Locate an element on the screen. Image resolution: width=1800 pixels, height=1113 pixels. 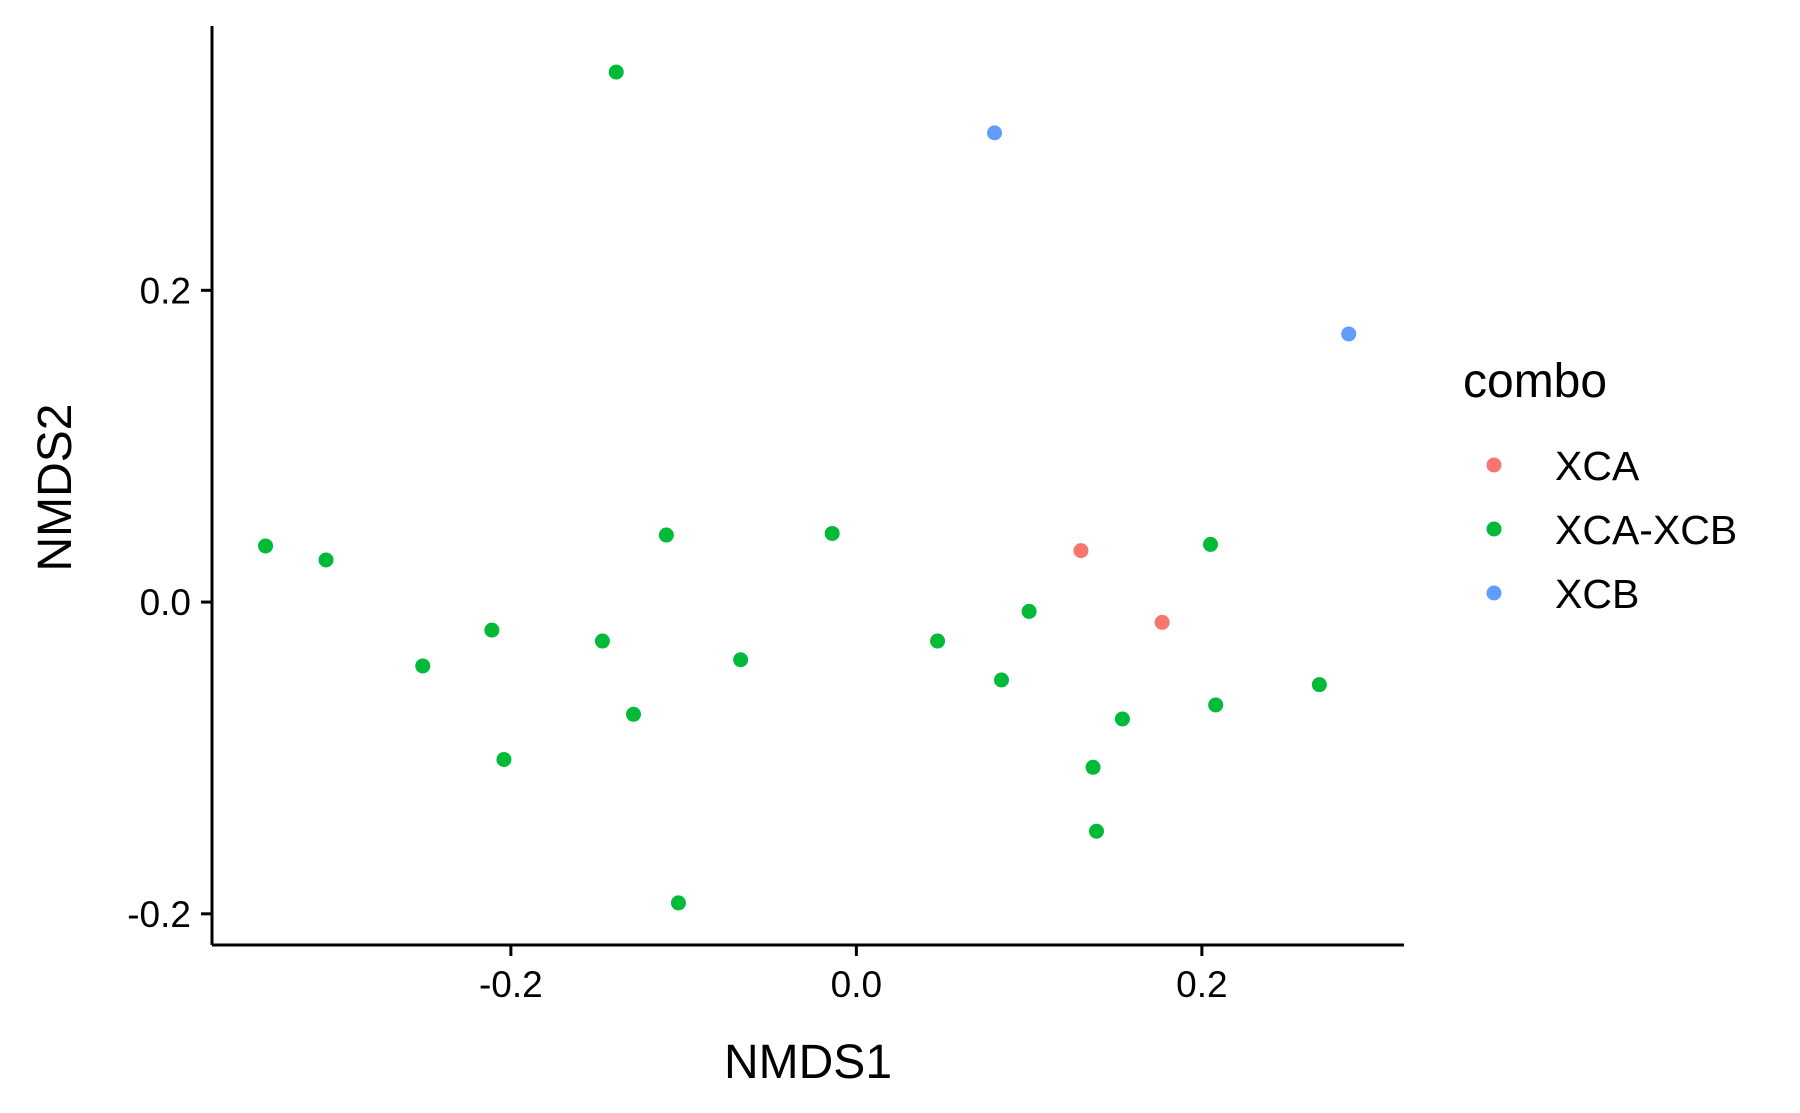
legend-items: XCA XCA-XCB XCB is located at coordinates (1611, 530).